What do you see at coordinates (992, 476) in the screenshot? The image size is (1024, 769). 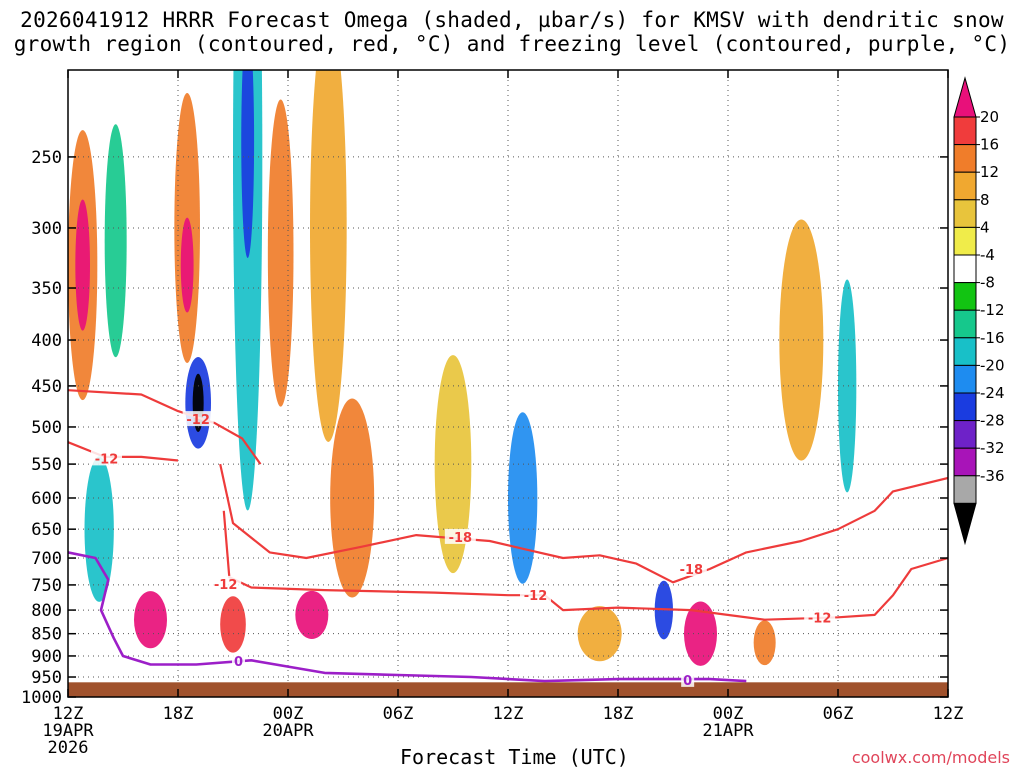 I see `colorbar-label-13: -36` at bounding box center [992, 476].